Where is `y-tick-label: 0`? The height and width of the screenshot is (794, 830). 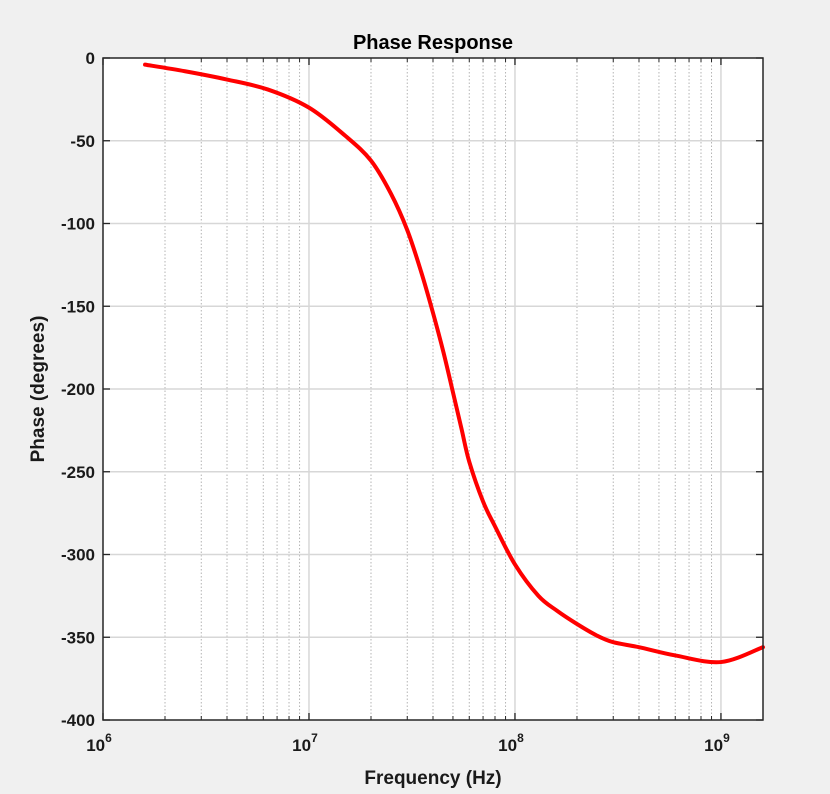 y-tick-label: 0 is located at coordinates (90, 58).